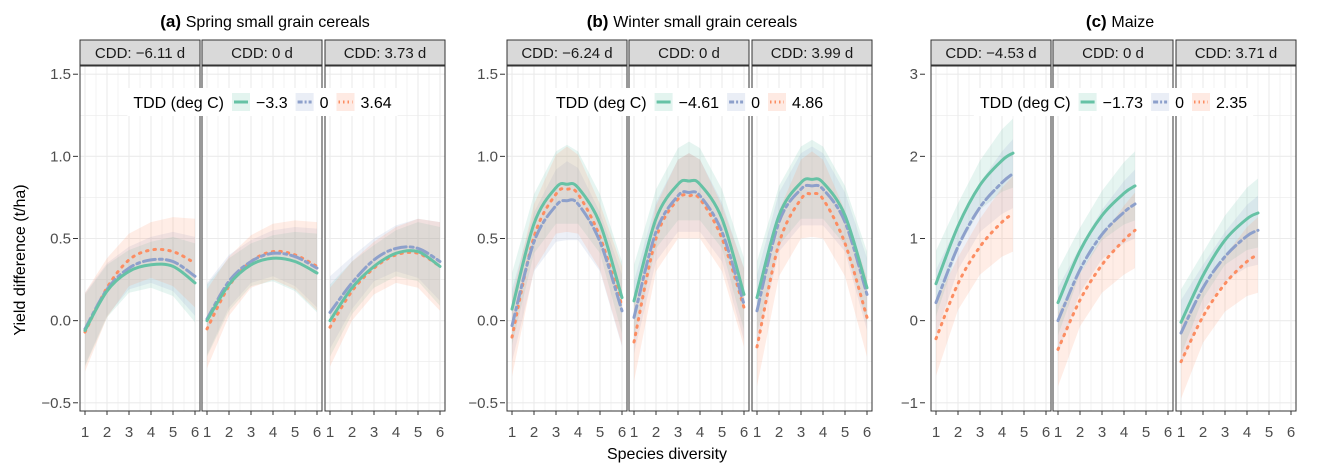  I want to click on y-tick-label: 0, so click(914, 321).